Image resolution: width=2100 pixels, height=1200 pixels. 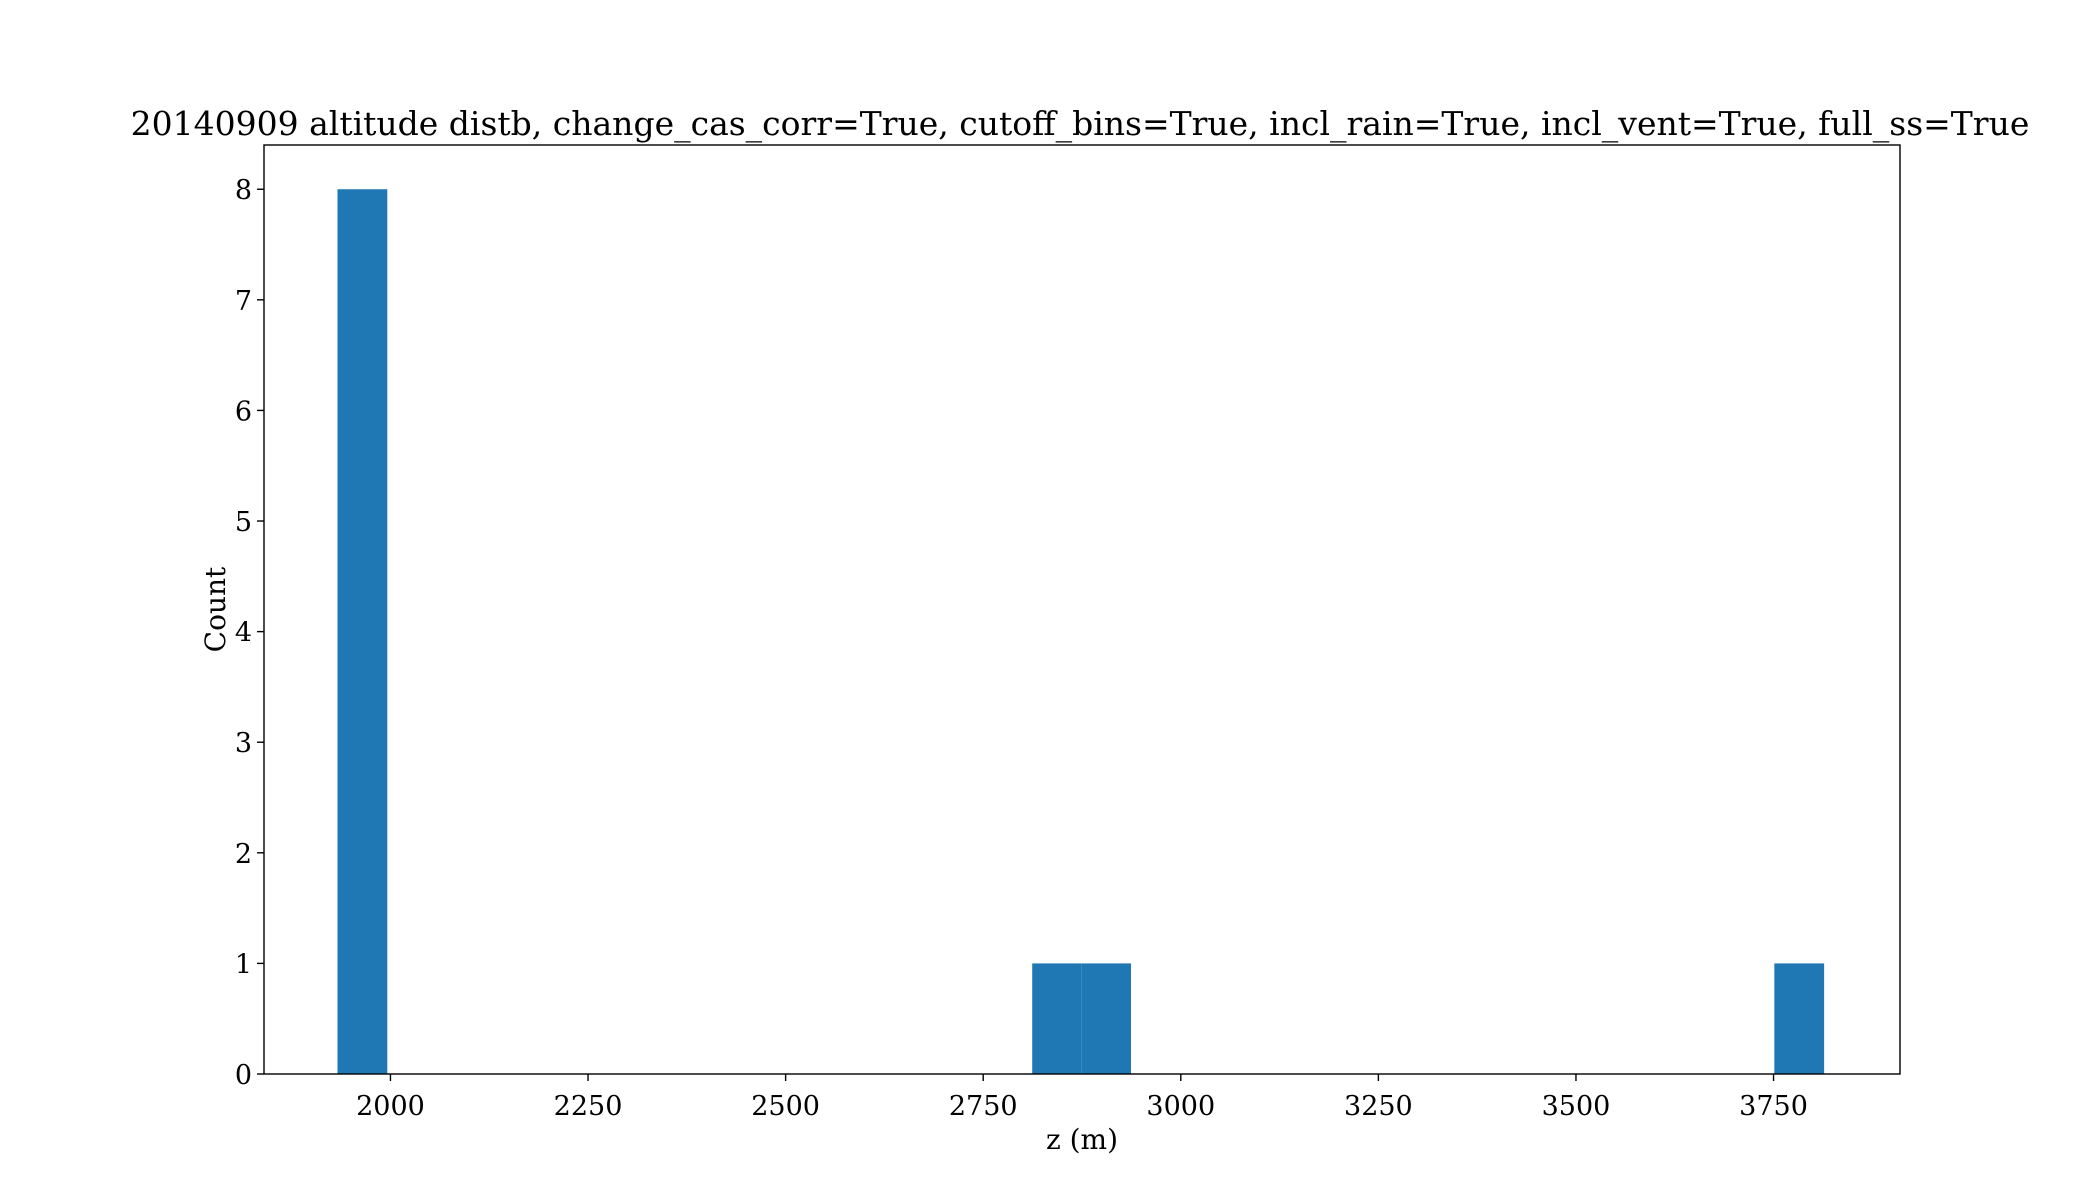 I want to click on x-tick-label-4: 3000, so click(x=1180, y=1106).